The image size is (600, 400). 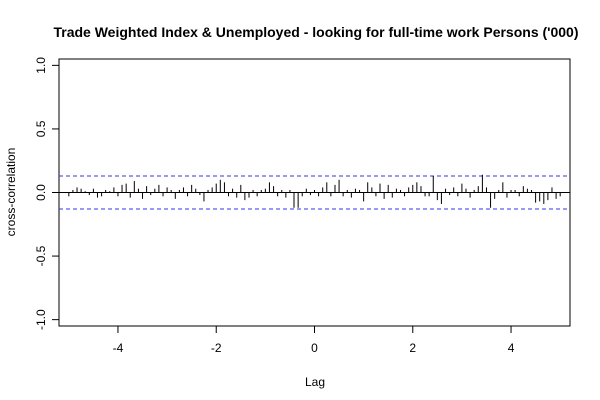 What do you see at coordinates (41, 255) in the screenshot?
I see `y-tick-label: -0.5` at bounding box center [41, 255].